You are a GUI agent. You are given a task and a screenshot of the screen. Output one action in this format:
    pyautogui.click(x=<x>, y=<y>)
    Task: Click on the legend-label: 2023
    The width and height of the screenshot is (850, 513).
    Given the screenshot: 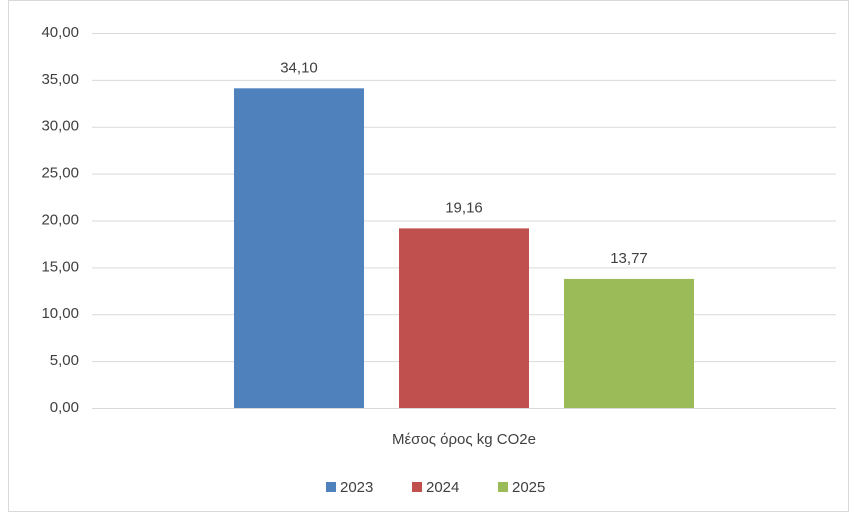 What is the action you would take?
    pyautogui.click(x=356, y=487)
    